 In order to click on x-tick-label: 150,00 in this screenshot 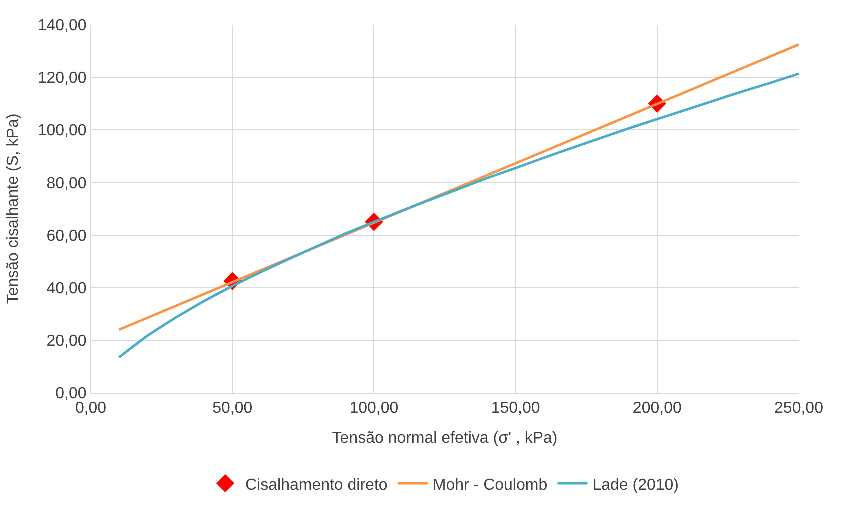, I will do `click(515, 409)`.